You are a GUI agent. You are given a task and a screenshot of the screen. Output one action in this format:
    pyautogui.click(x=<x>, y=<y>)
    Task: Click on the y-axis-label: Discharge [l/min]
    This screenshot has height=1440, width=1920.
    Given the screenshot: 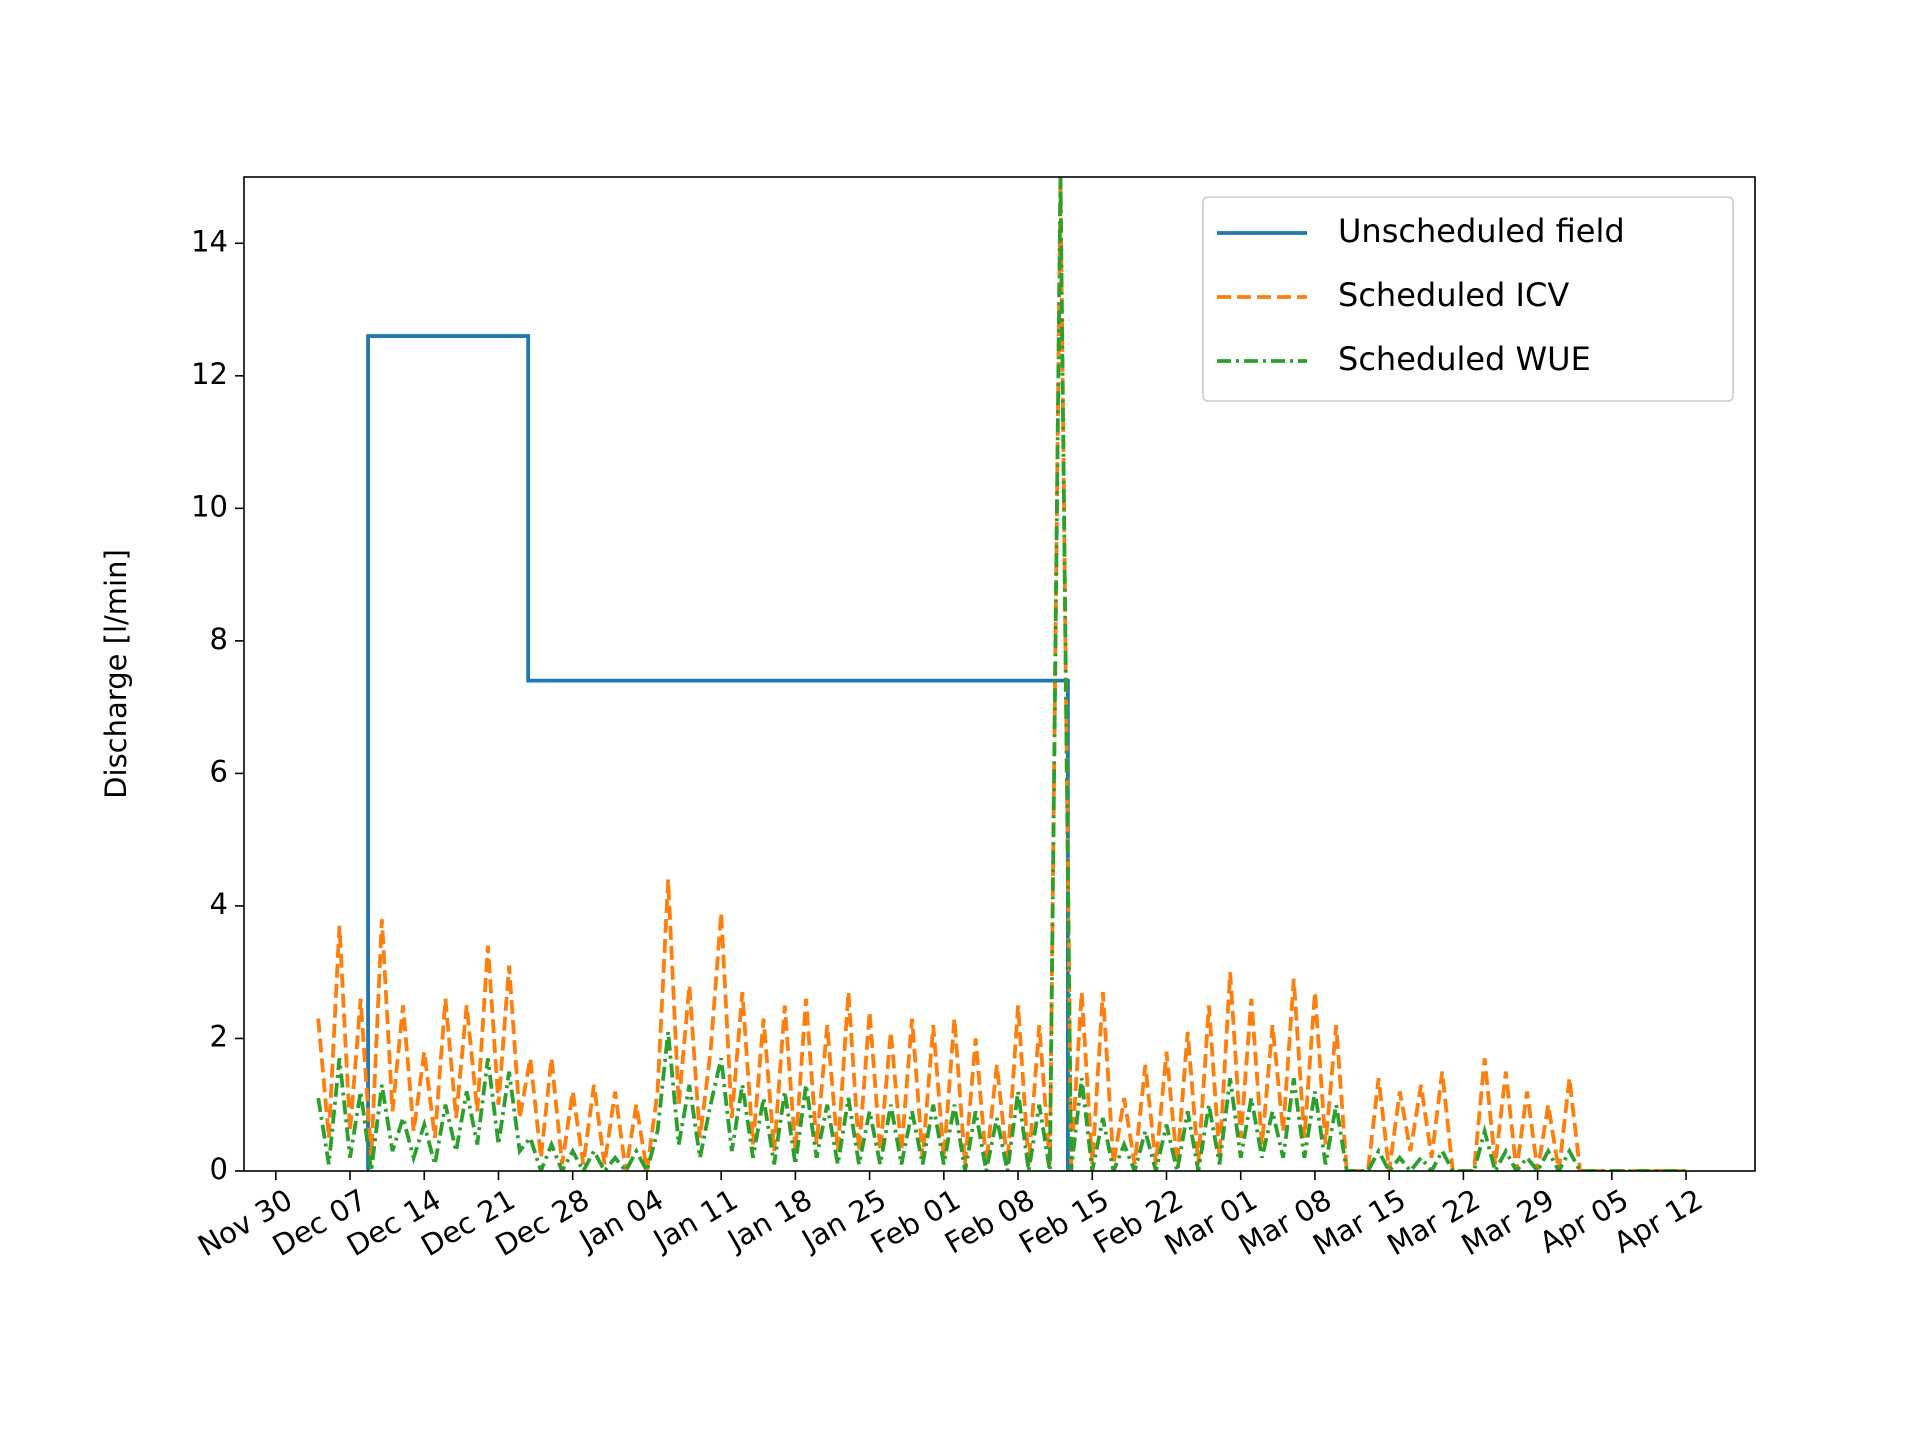 What is the action you would take?
    pyautogui.click(x=116, y=674)
    